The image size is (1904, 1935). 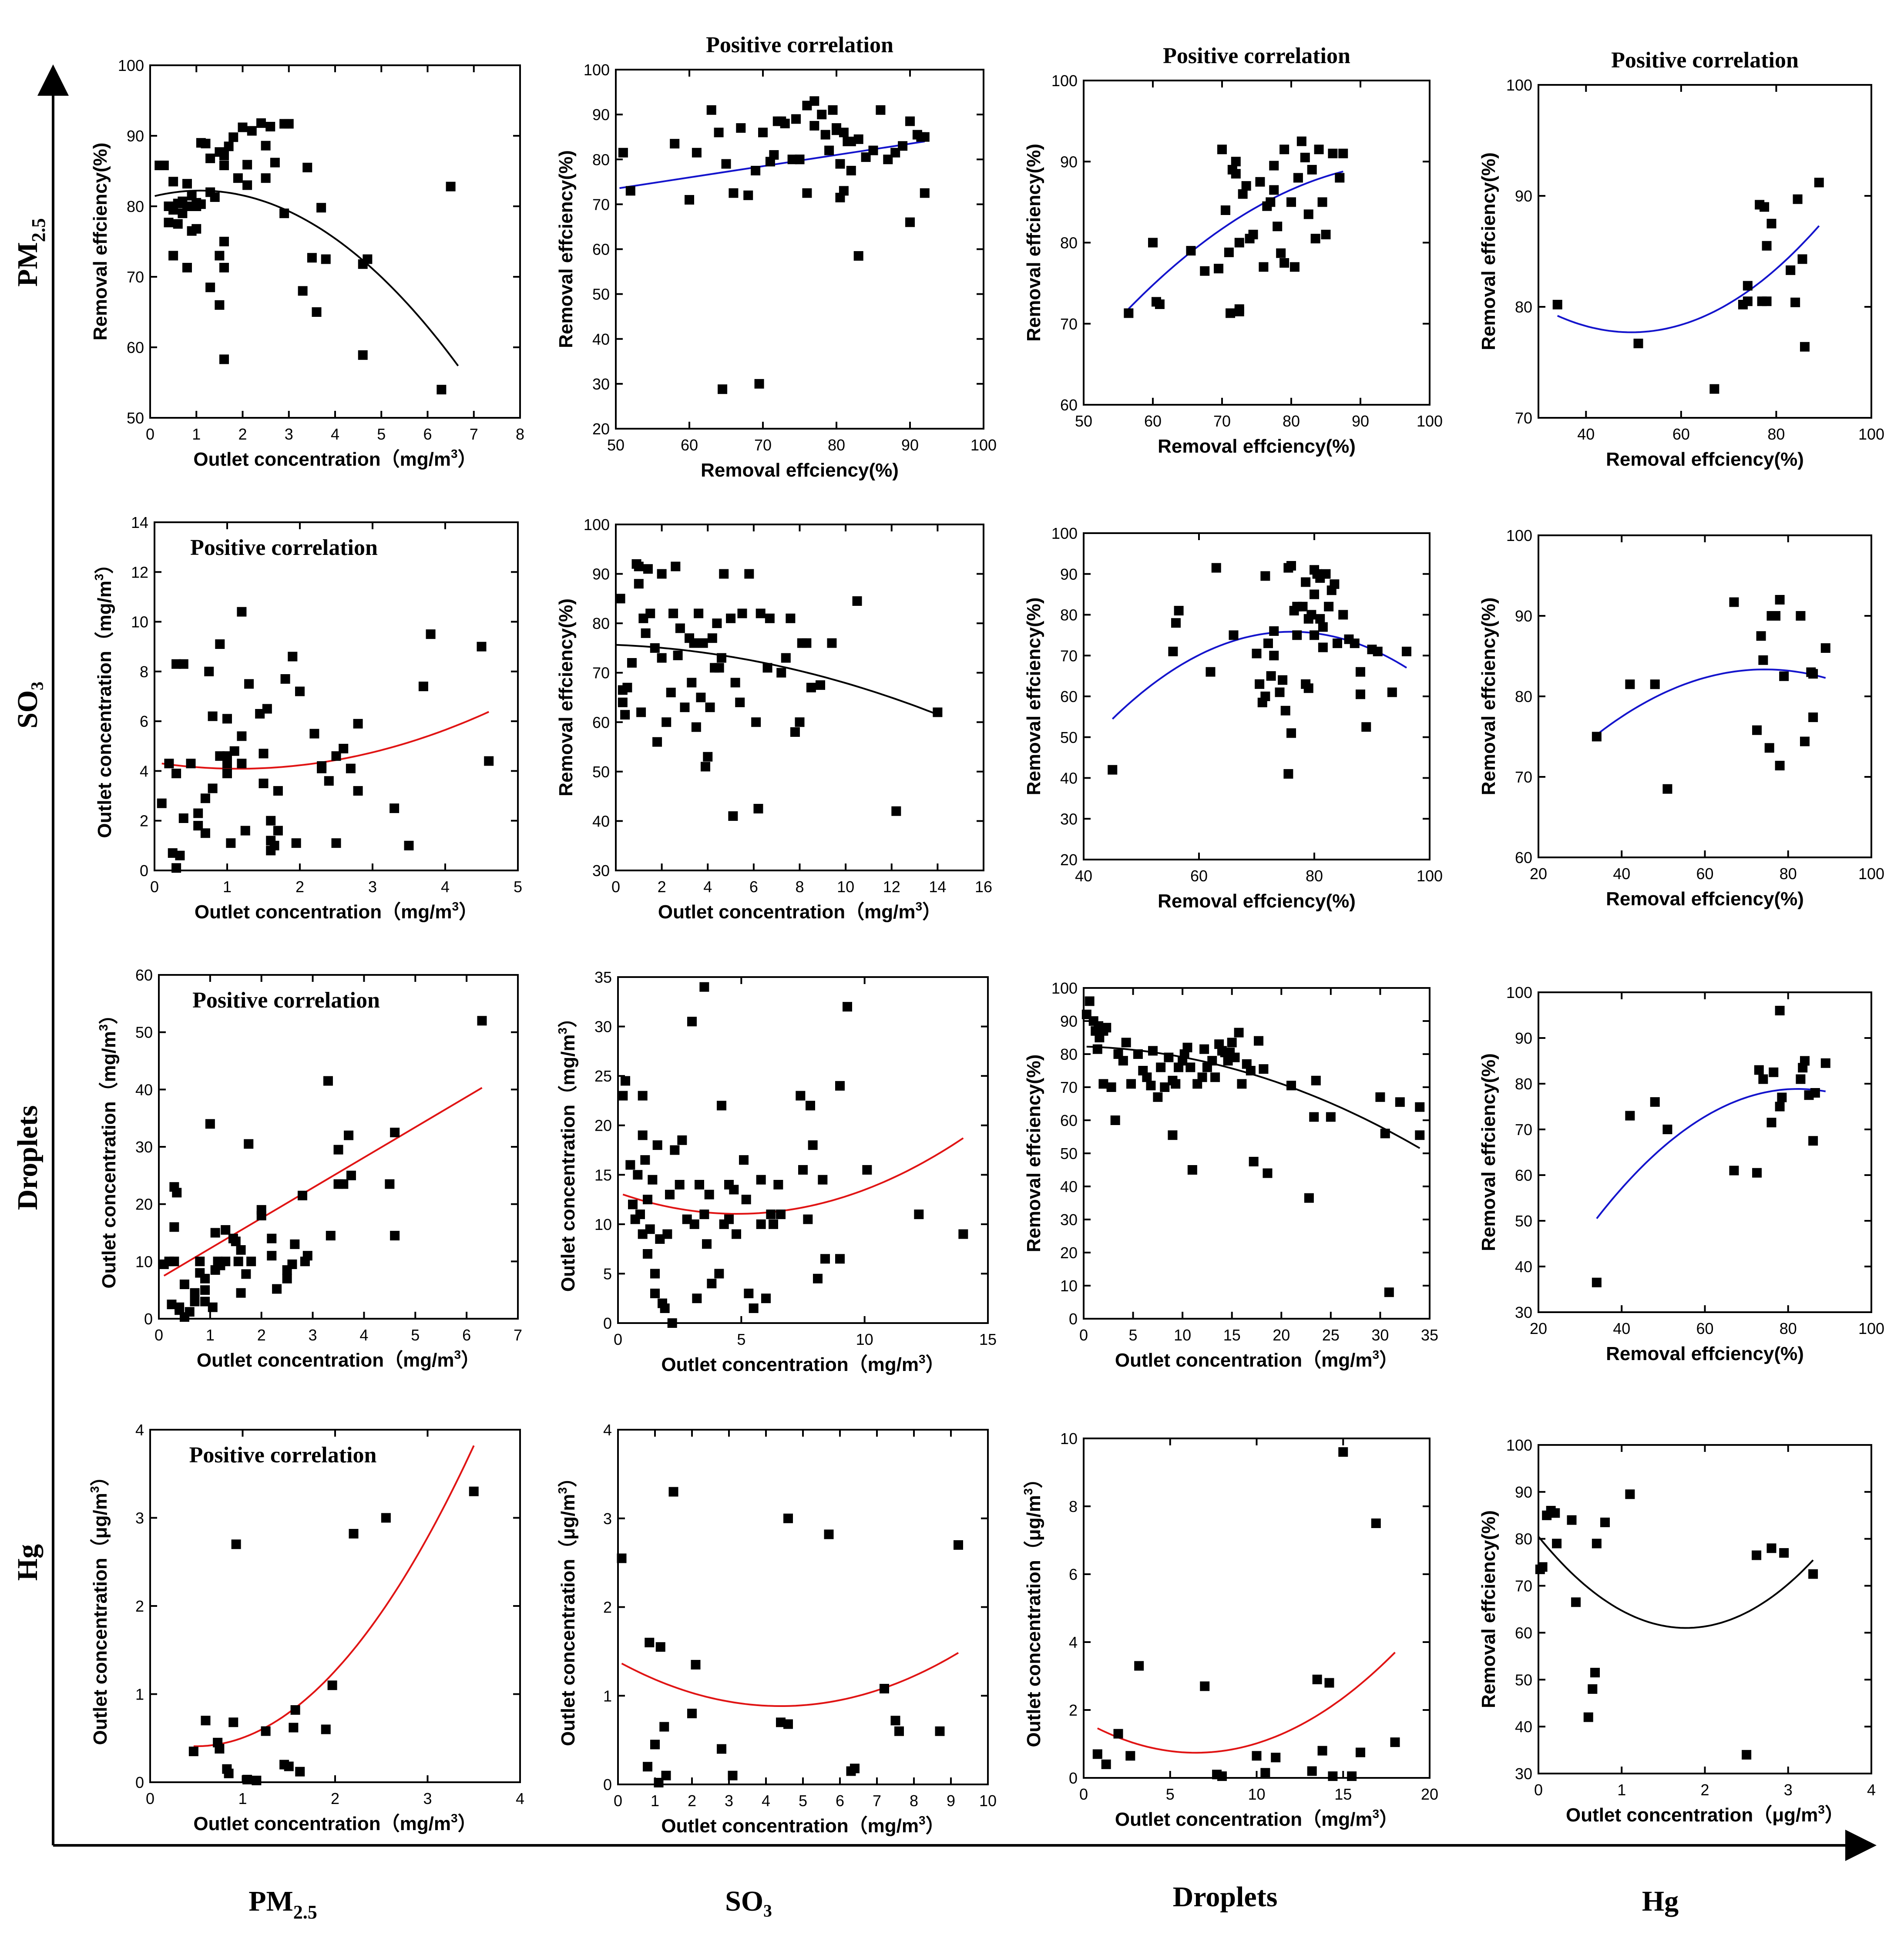 What do you see at coordinates (282, 1904) in the screenshot?
I see `col-label-pm25: PM2.5` at bounding box center [282, 1904].